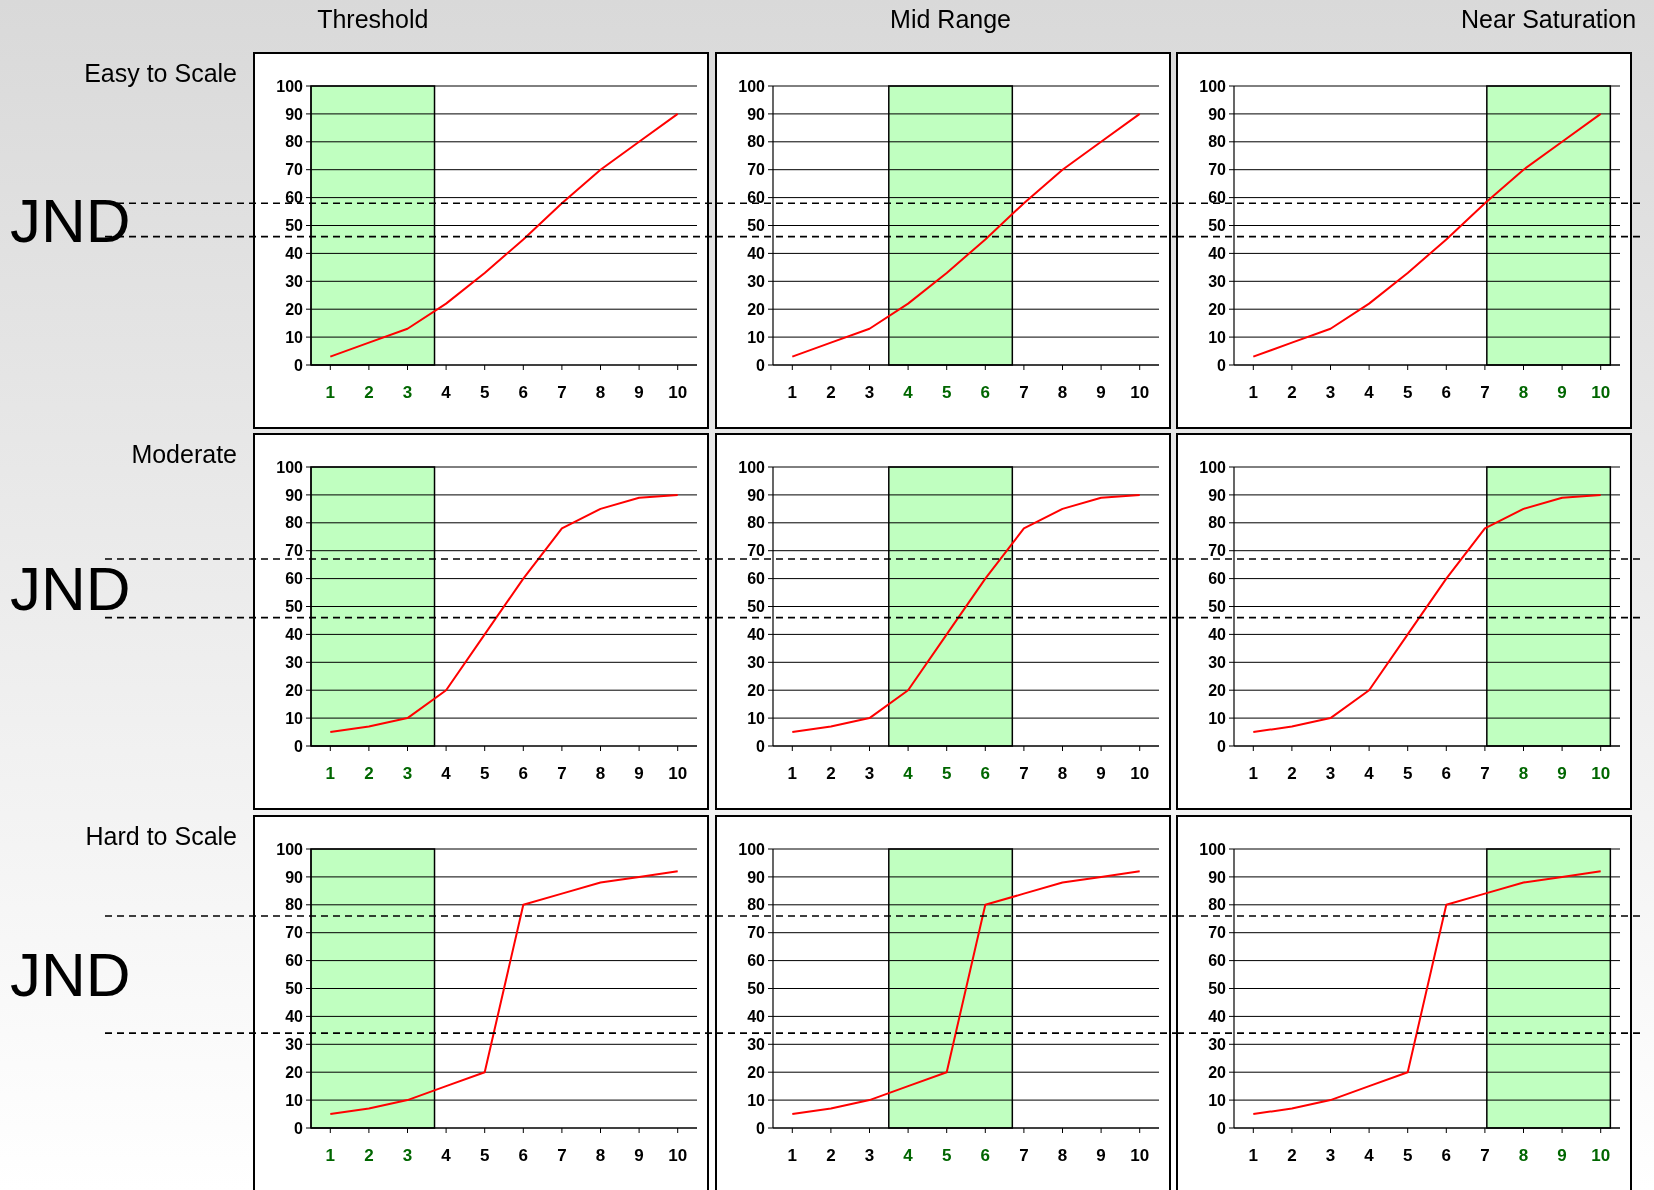 This screenshot has width=1654, height=1190. What do you see at coordinates (1549, 19) in the screenshot?
I see `chart-title: Near Saturation` at bounding box center [1549, 19].